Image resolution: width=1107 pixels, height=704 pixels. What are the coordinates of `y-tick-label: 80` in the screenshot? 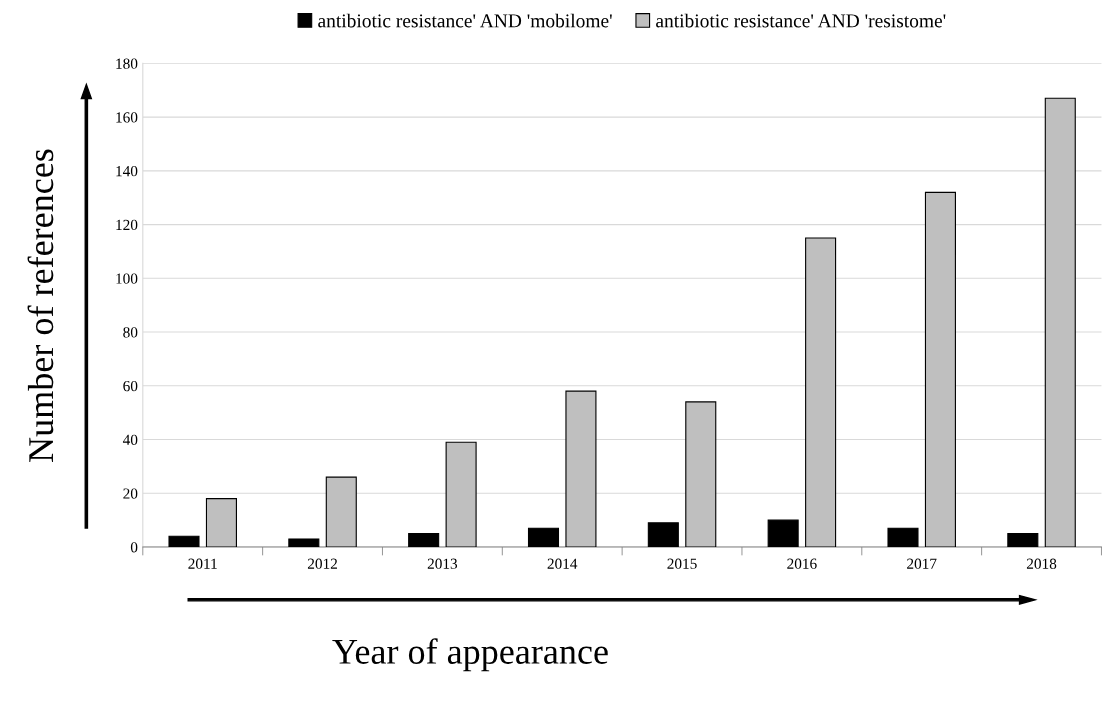 It's located at (130, 332).